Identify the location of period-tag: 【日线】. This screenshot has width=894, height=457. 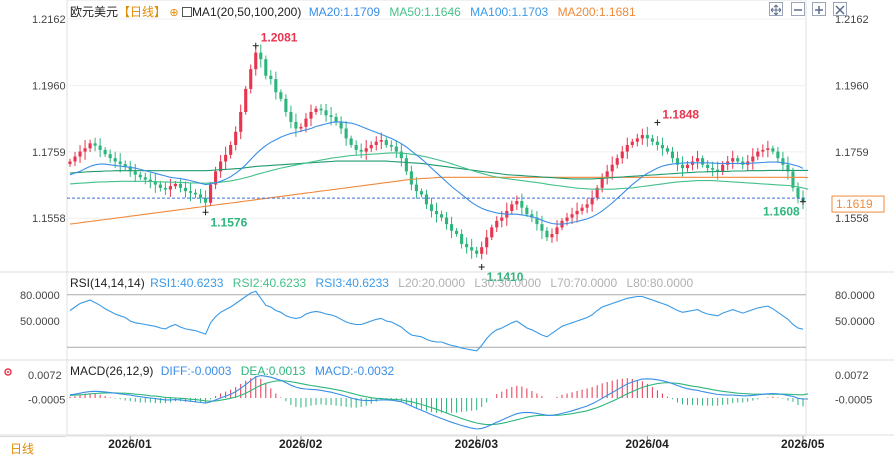
(142, 12).